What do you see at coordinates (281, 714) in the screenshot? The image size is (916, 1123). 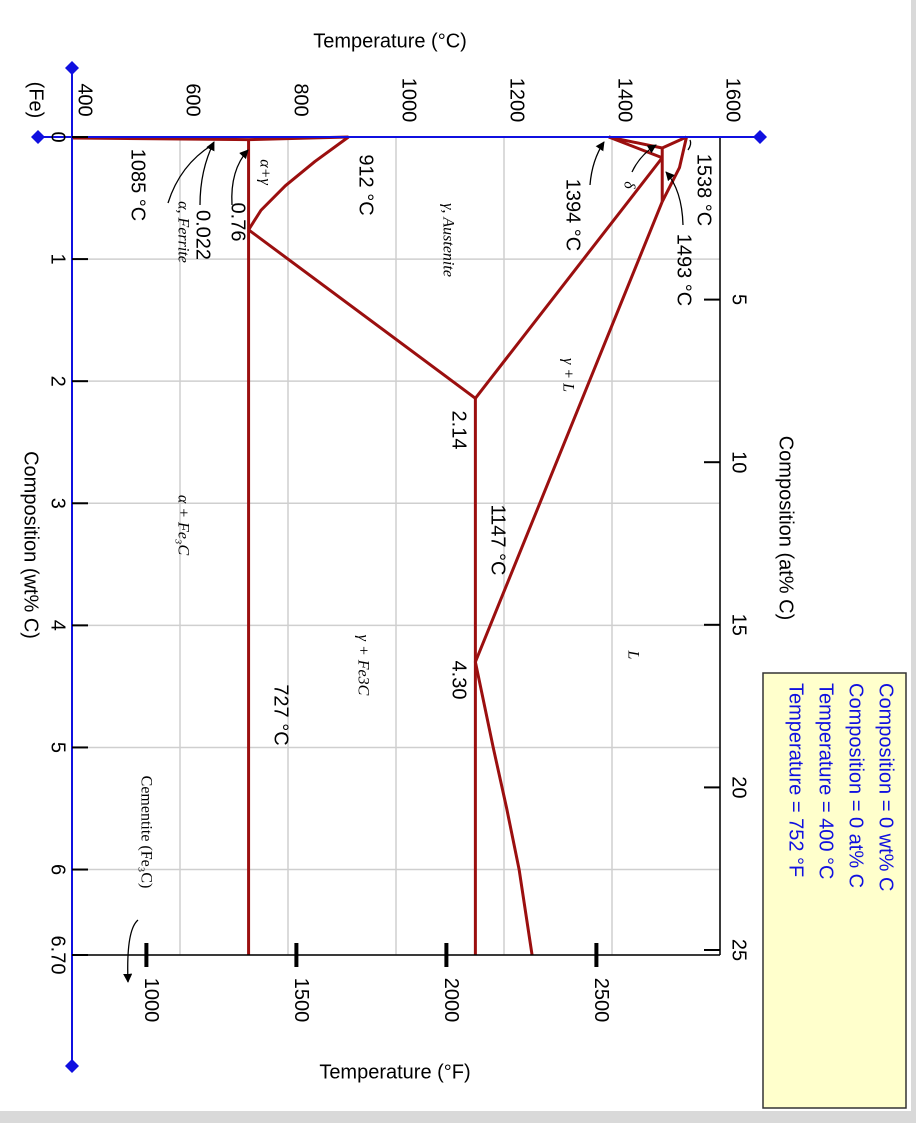 I see `region-label: 727 °C` at bounding box center [281, 714].